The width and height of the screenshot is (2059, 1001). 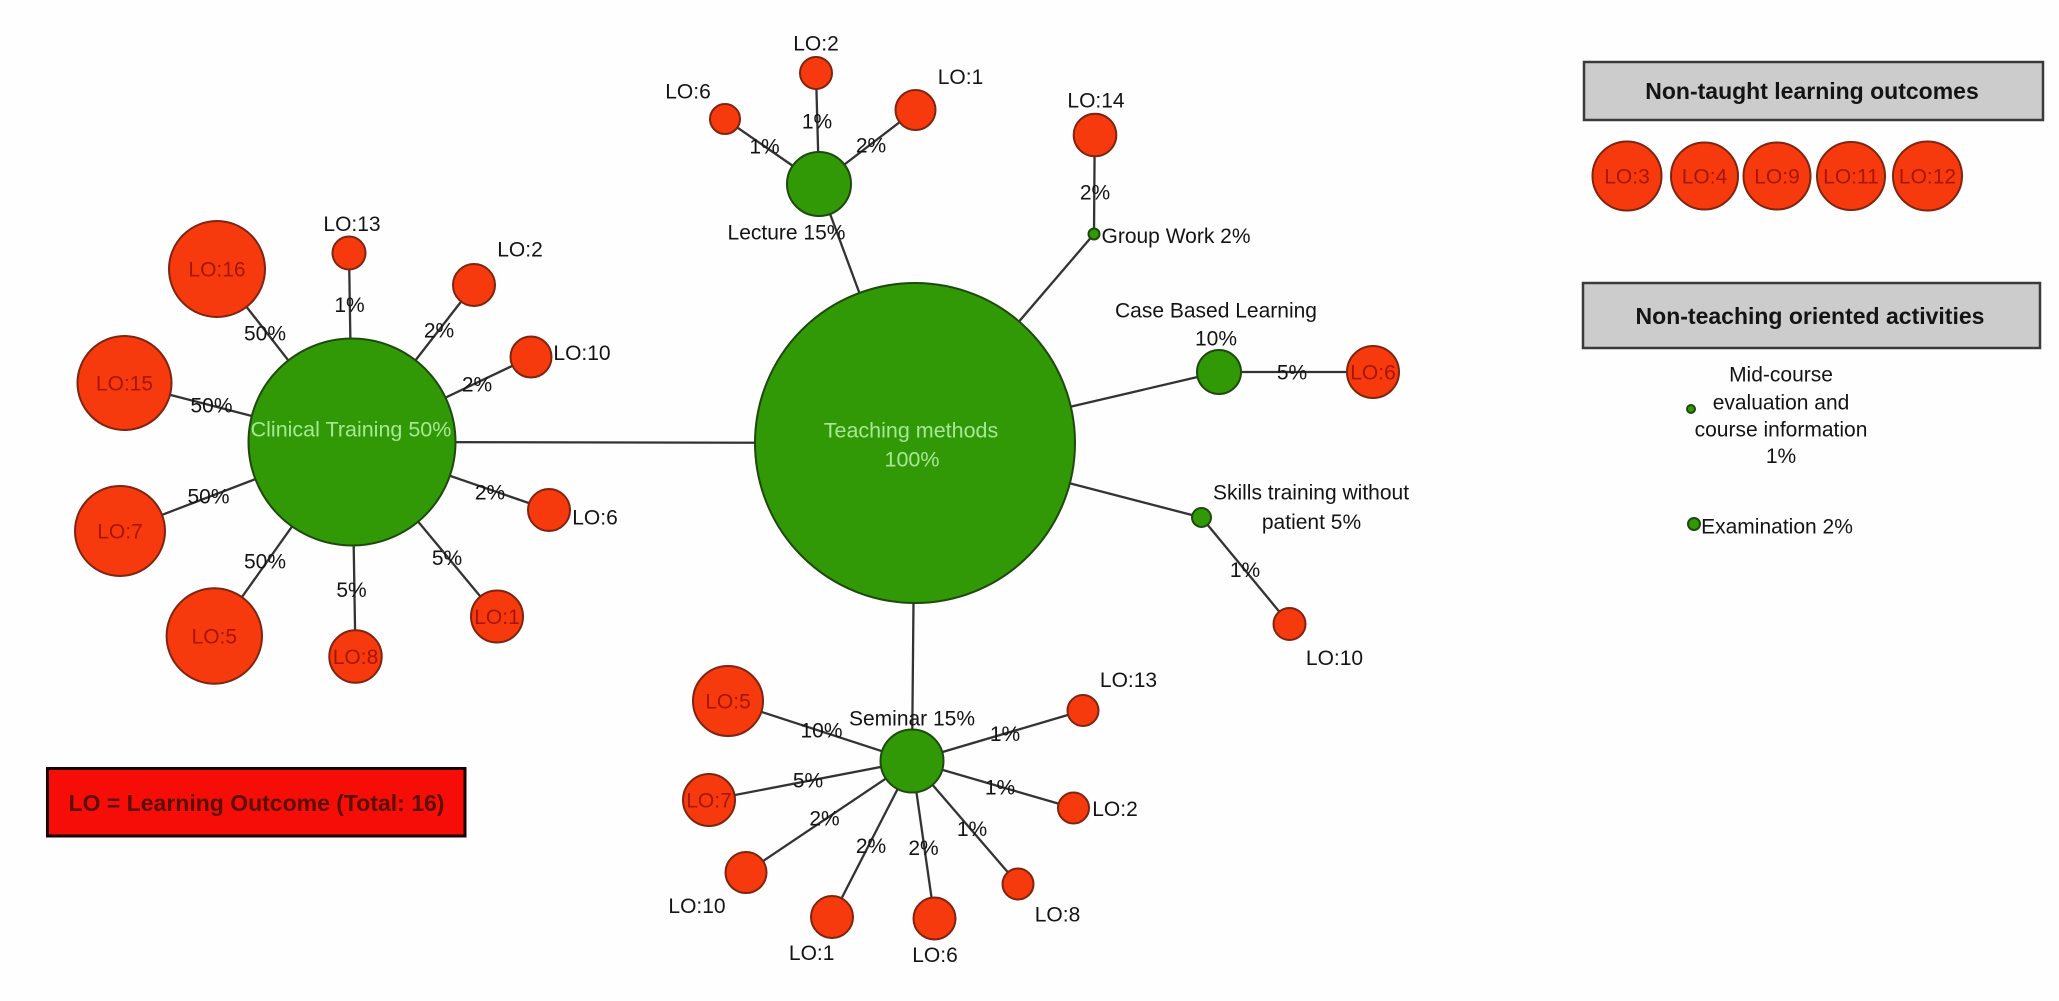 What do you see at coordinates (1216, 311) in the screenshot?
I see `svg-text: Case Based Learning` at bounding box center [1216, 311].